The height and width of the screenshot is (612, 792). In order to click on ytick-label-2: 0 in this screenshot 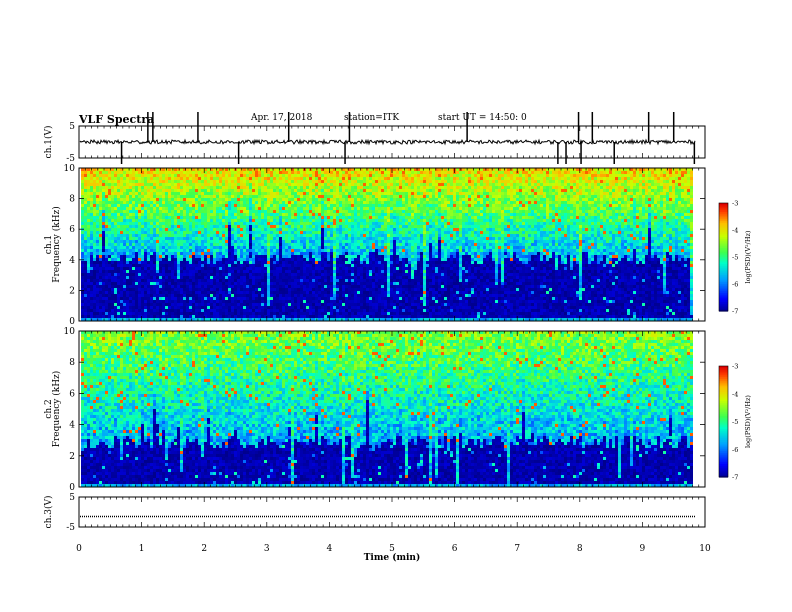, I will do `click(72, 322)`.